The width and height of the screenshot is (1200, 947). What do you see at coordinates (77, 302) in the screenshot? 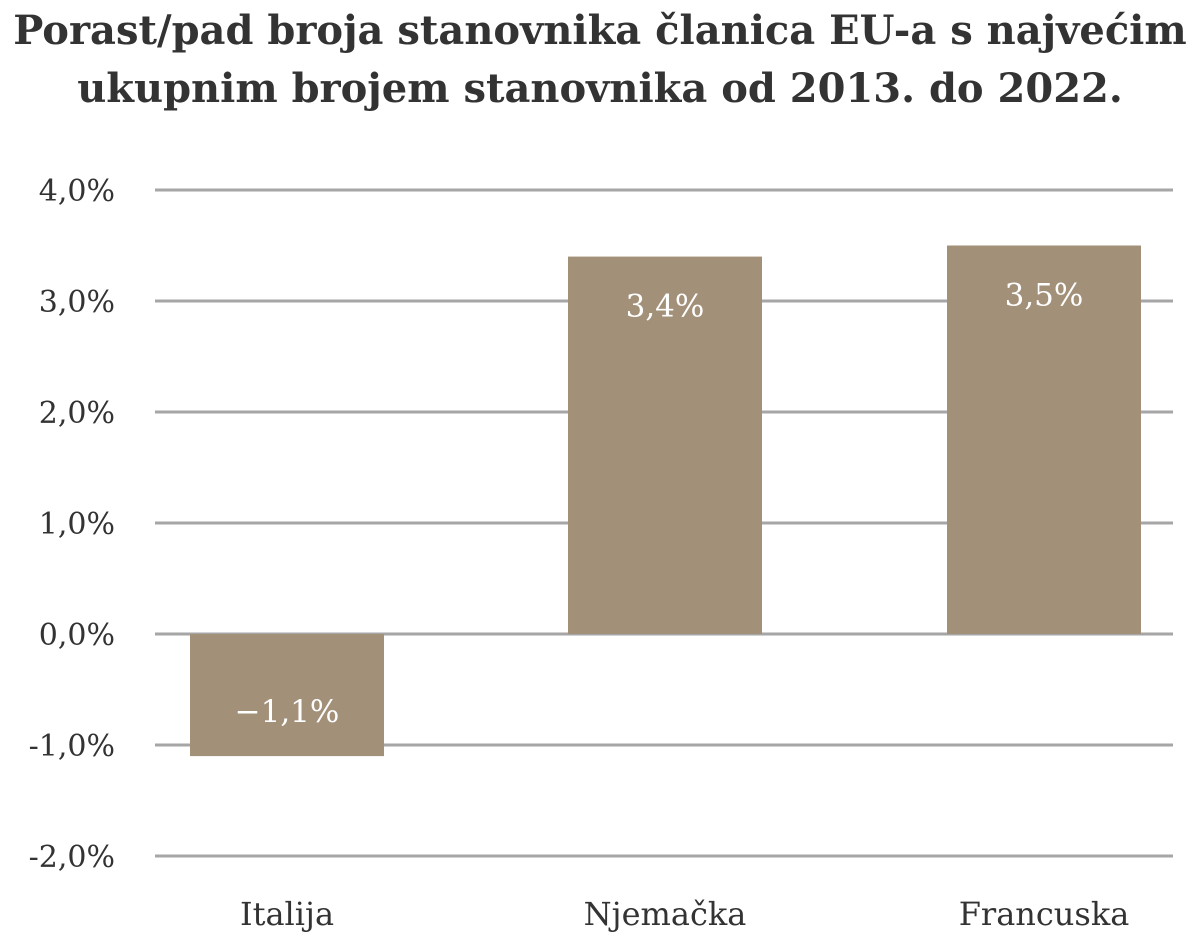
I see `y-tick-label-1: 3,0%` at bounding box center [77, 302].